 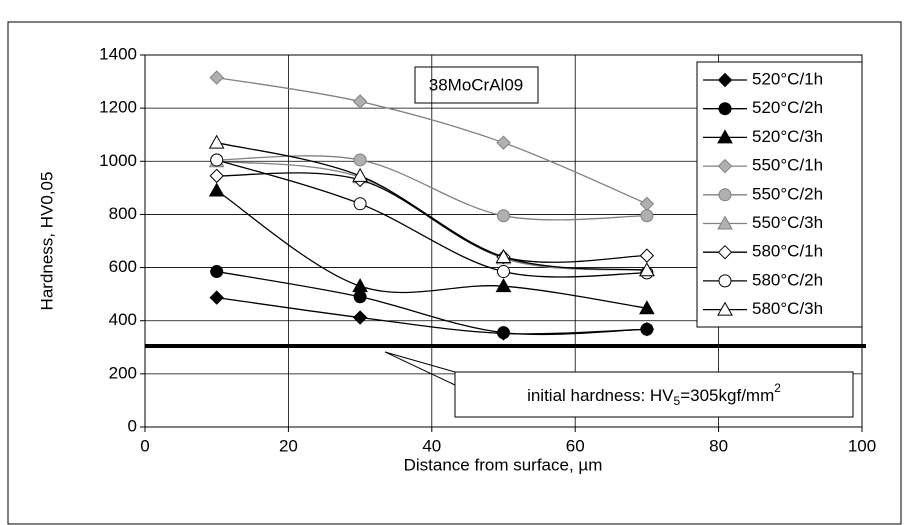 What do you see at coordinates (503, 464) in the screenshot?
I see `x-axis-label: Distance from surface, µm` at bounding box center [503, 464].